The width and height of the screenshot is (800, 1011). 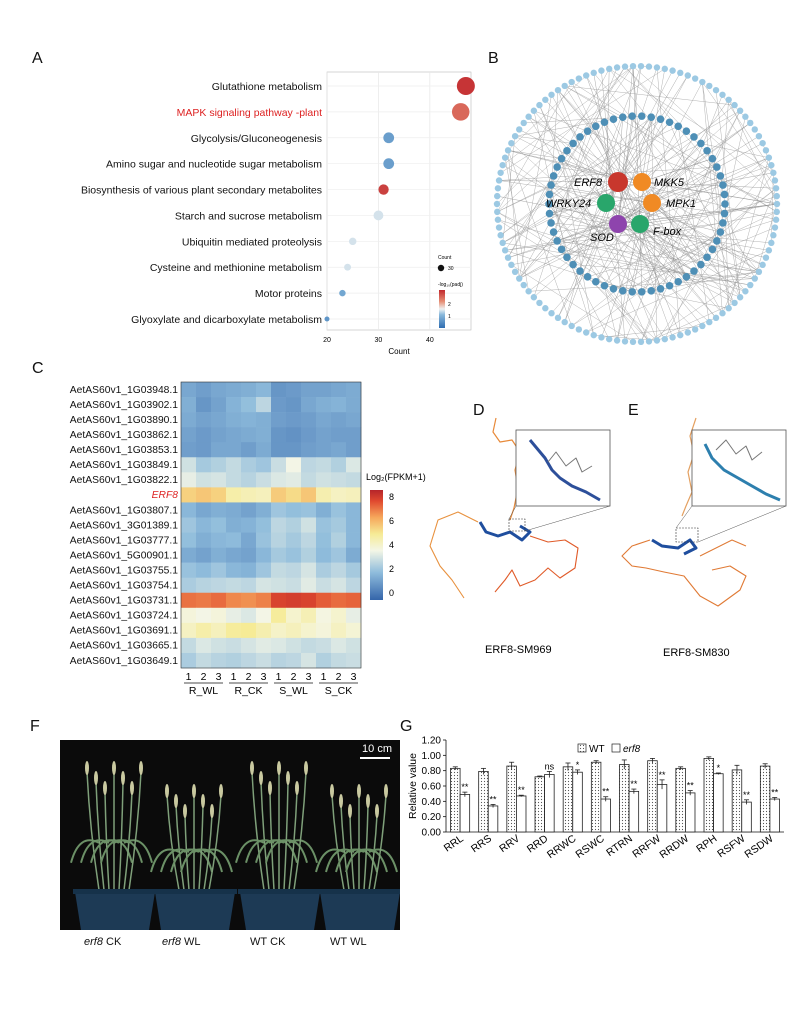 What do you see at coordinates (103, 942) in the screenshot?
I see `pot-label-erf8-ck: erf8 CK` at bounding box center [103, 942].